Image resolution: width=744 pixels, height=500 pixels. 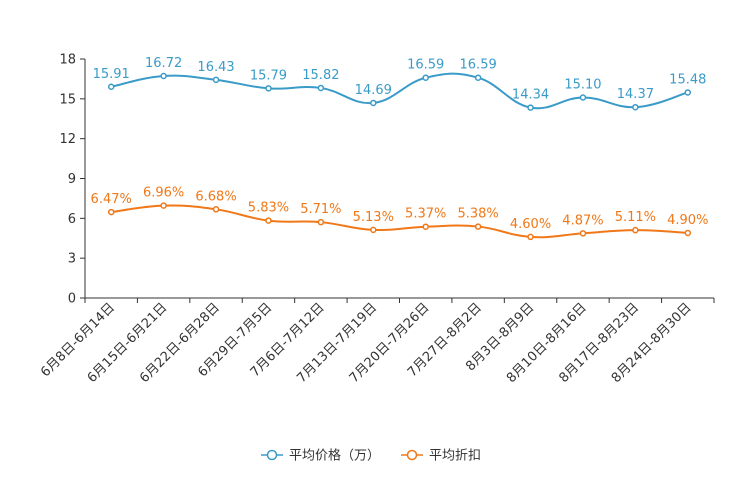 I want to click on y-tick-label: 12, so click(x=67, y=139).